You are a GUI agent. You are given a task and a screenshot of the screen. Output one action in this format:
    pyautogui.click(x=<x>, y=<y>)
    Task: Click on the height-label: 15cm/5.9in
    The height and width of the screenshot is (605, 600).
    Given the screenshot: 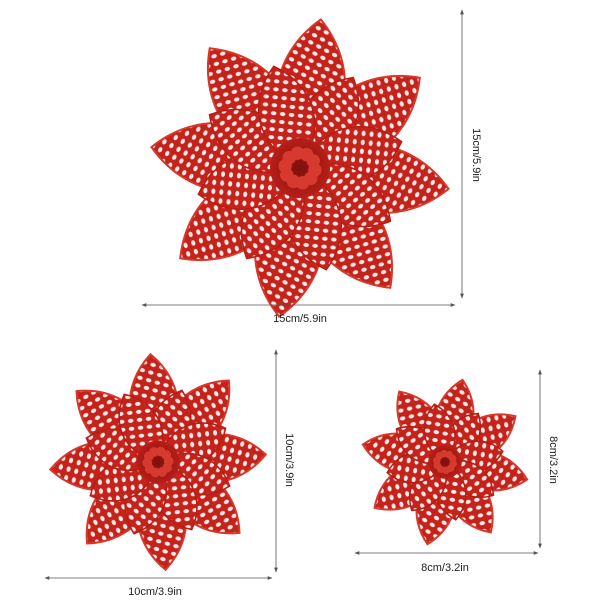 What is the action you would take?
    pyautogui.click(x=476, y=155)
    